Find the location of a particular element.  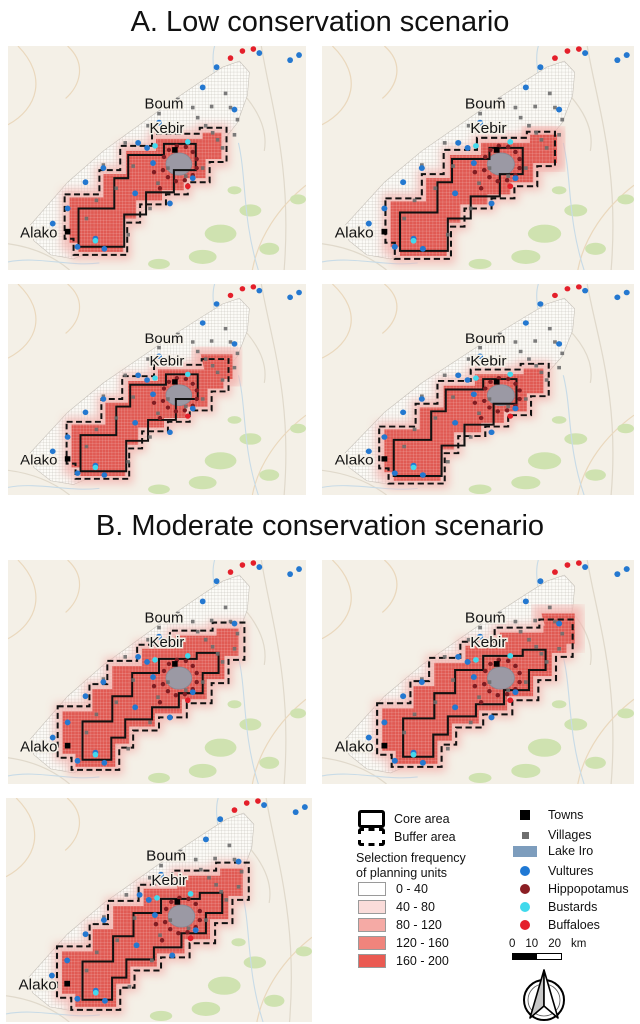

section-b-title: B. Moderate conservation scenario is located at coordinates (320, 526).